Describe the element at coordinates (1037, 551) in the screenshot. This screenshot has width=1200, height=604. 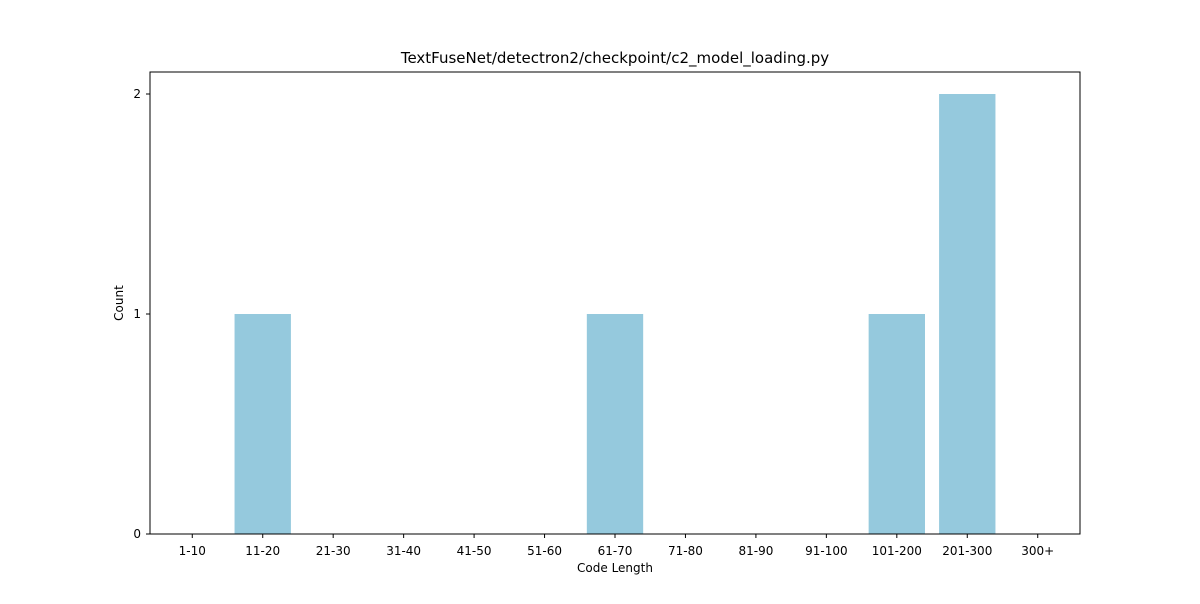
I see `x-tick-label: 300+` at that location.